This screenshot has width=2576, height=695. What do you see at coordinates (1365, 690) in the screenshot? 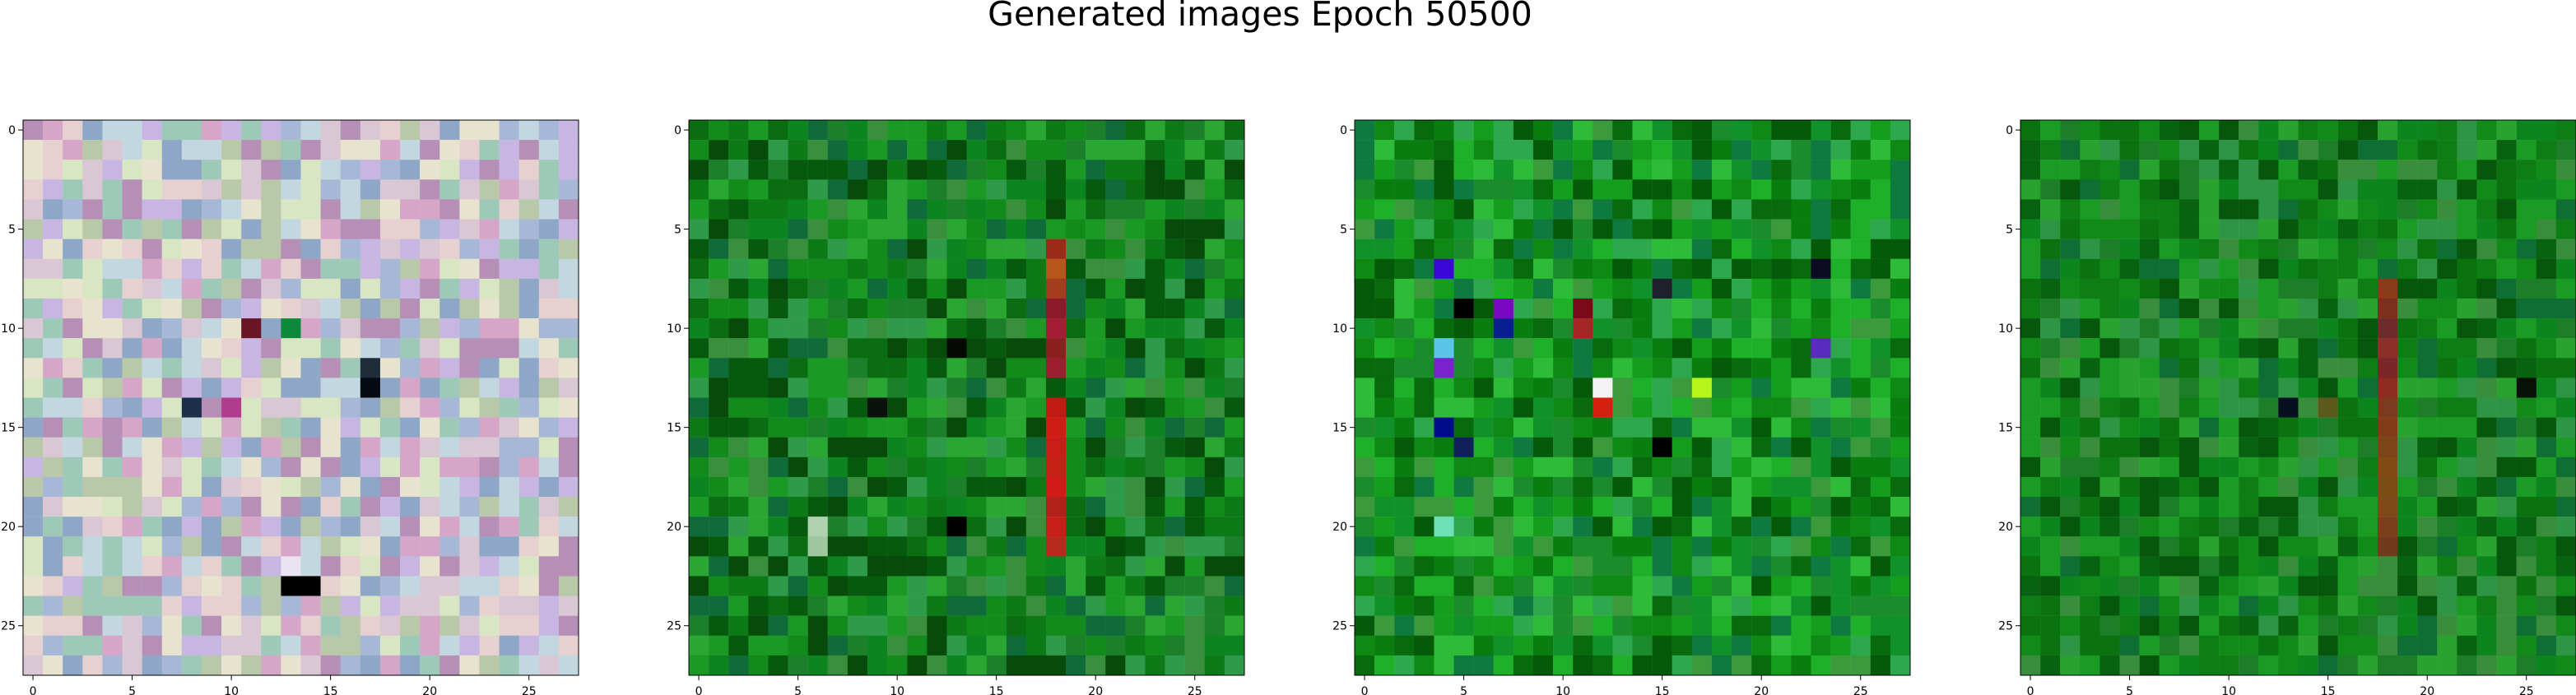
I see `x-tick-label: 0` at bounding box center [1365, 690].